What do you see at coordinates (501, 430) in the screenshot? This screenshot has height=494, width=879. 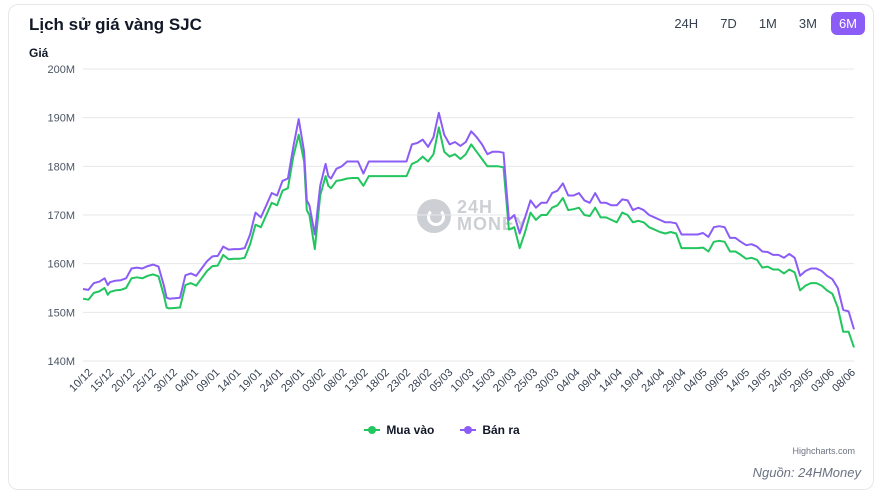 I see `legend-sell-label: Bán ra` at bounding box center [501, 430].